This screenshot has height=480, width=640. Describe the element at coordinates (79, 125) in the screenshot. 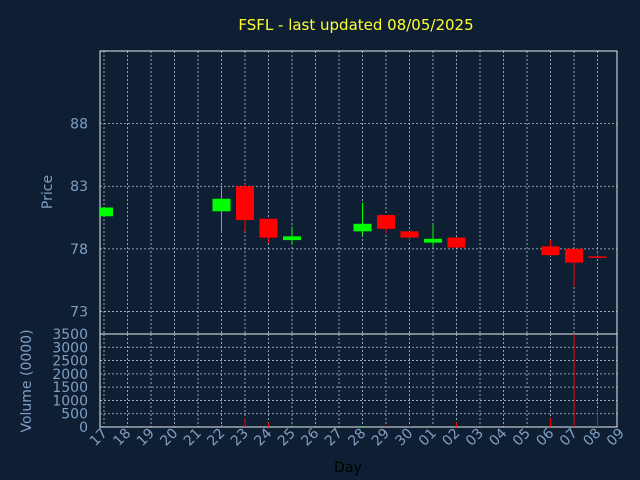

I see `price-tick-label: 88` at that location.